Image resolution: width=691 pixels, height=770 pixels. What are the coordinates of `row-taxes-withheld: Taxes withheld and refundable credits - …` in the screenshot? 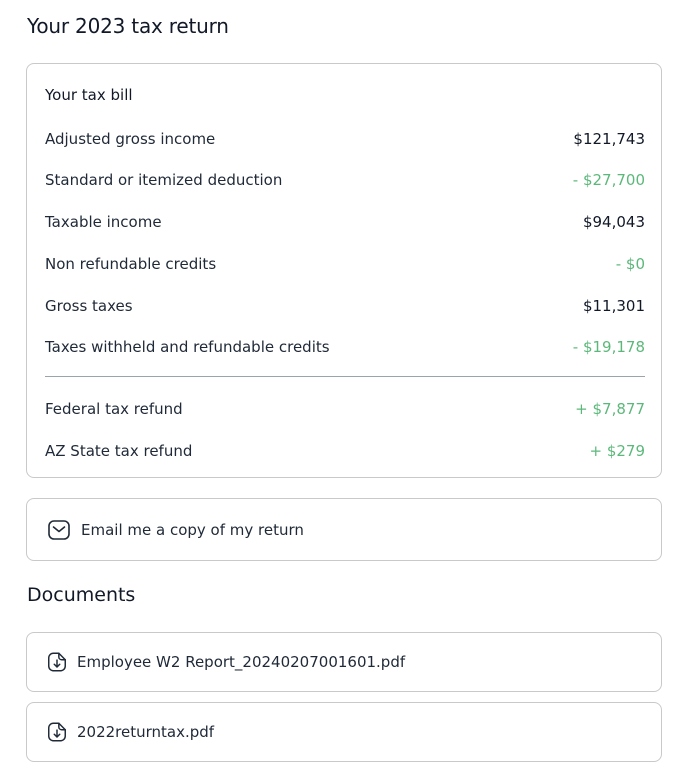 It's located at (345, 347).